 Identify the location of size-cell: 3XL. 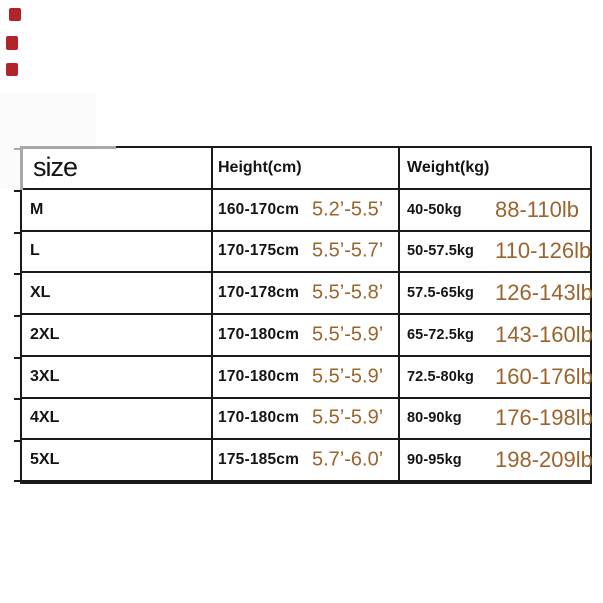
(117, 376).